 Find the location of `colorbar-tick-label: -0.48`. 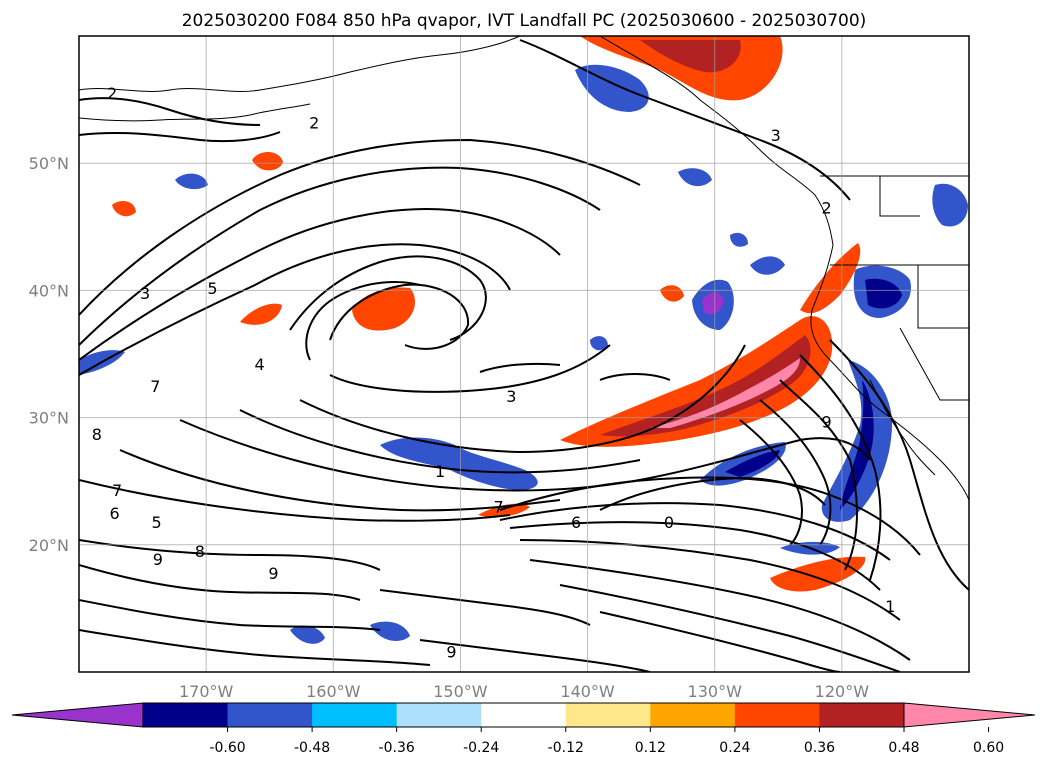

colorbar-tick-label: -0.48 is located at coordinates (312, 748).